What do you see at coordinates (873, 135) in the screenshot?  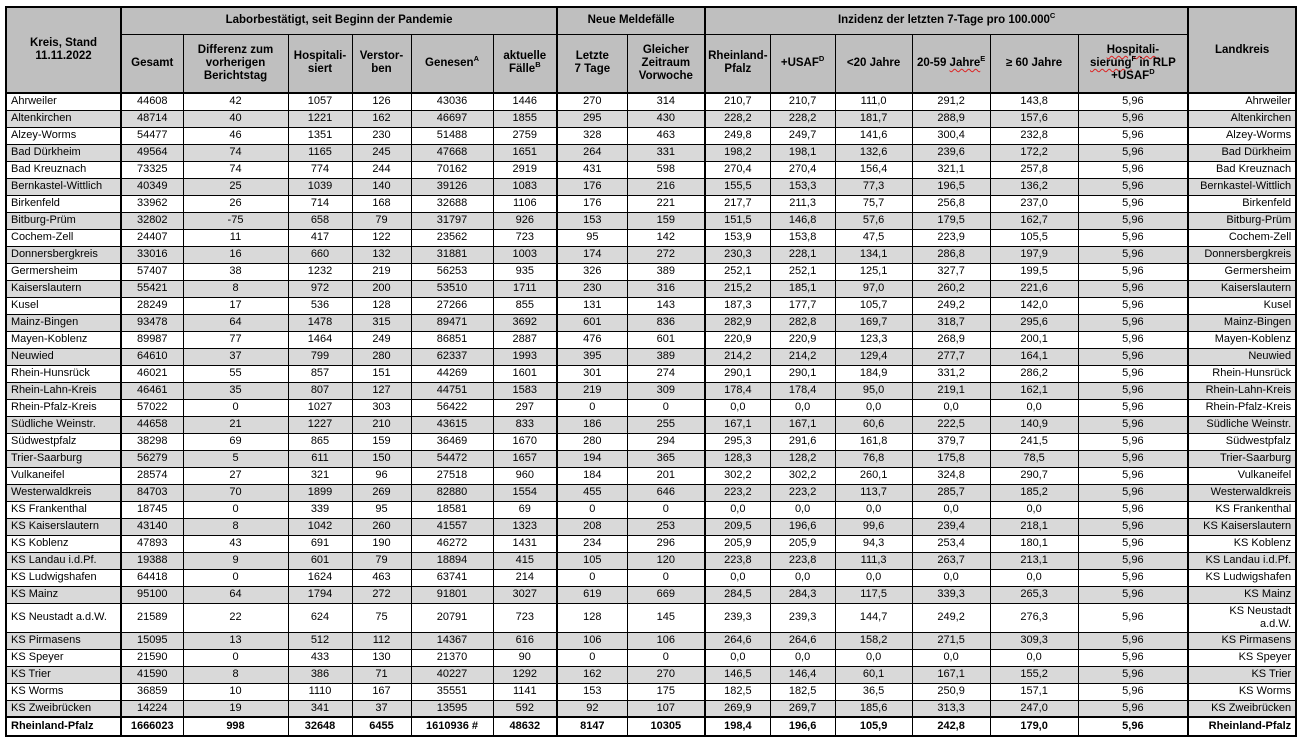 I see `table-cell: 141,6` at bounding box center [873, 135].